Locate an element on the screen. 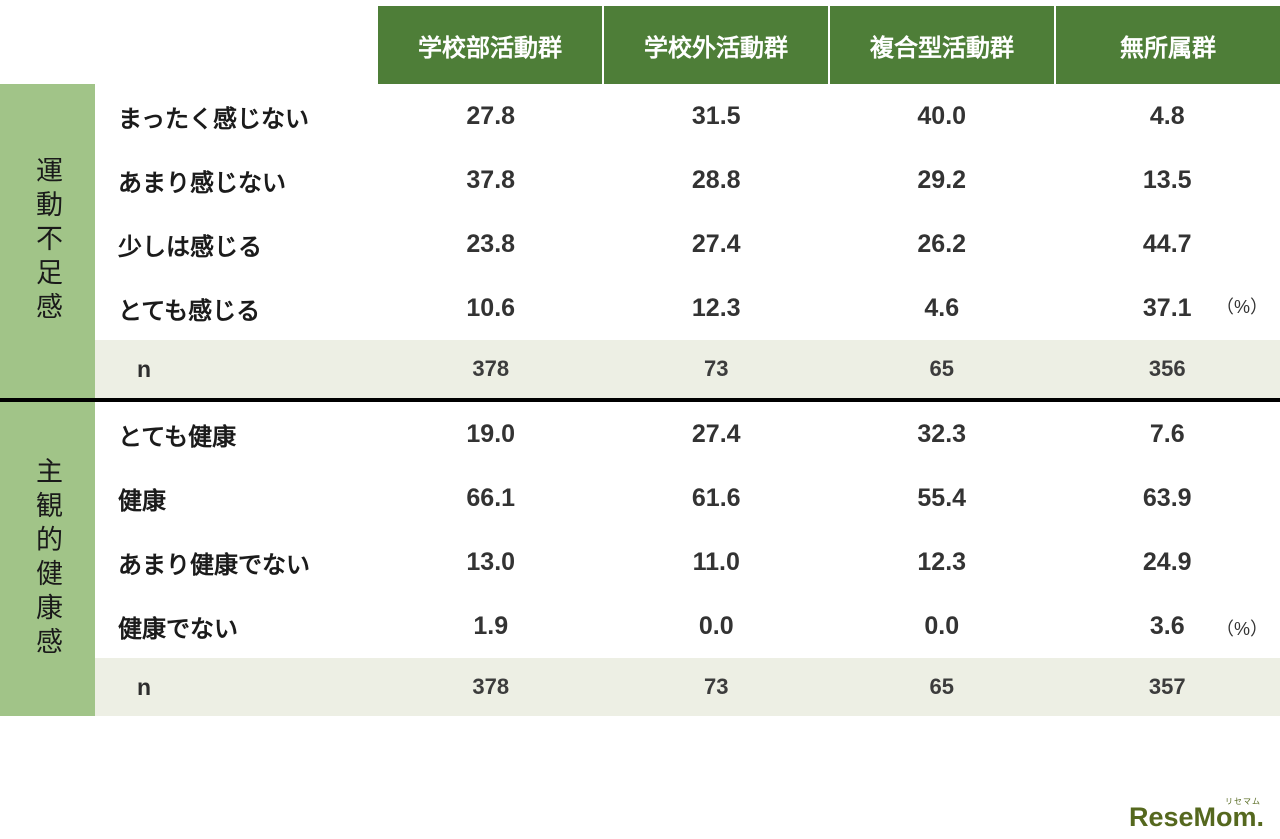 The image size is (1280, 839). n-value: 357 is located at coordinates (1167, 686).